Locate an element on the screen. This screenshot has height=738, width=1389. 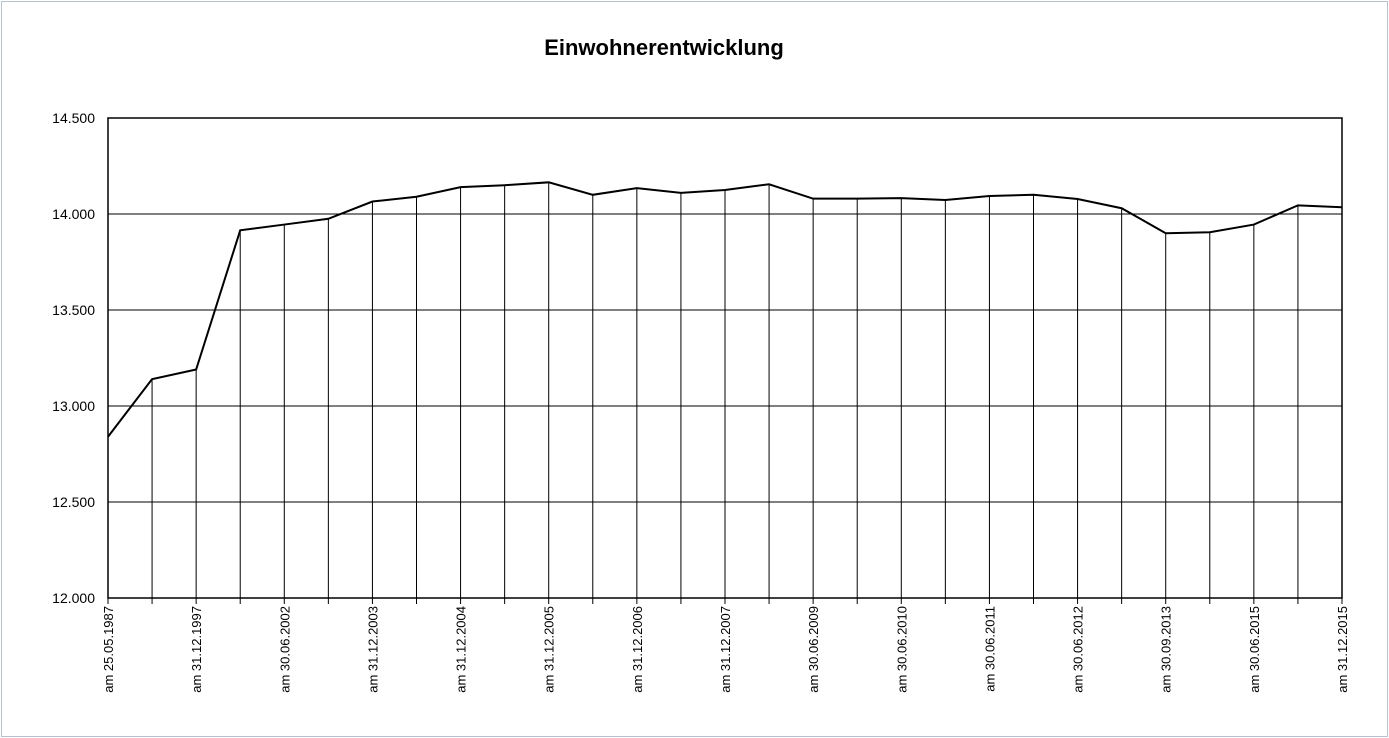
x-tick-label: am 30.06.2009 is located at coordinates (813, 649).